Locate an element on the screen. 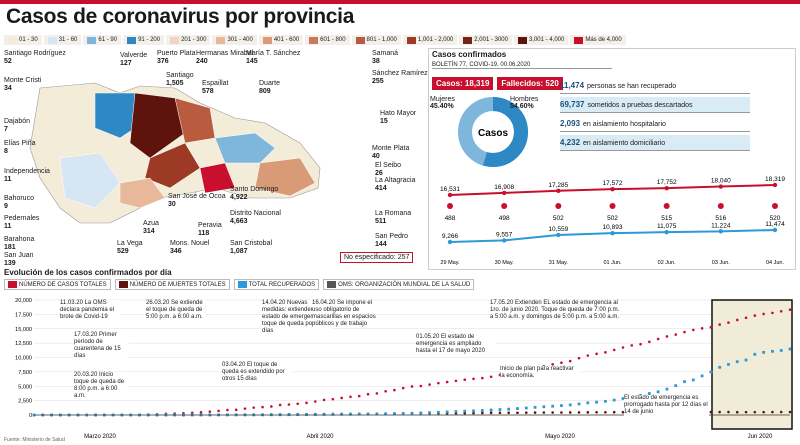 This screenshot has width=800, height=445. legend-label: 3,001 - 4,000 is located at coordinates (546, 40).